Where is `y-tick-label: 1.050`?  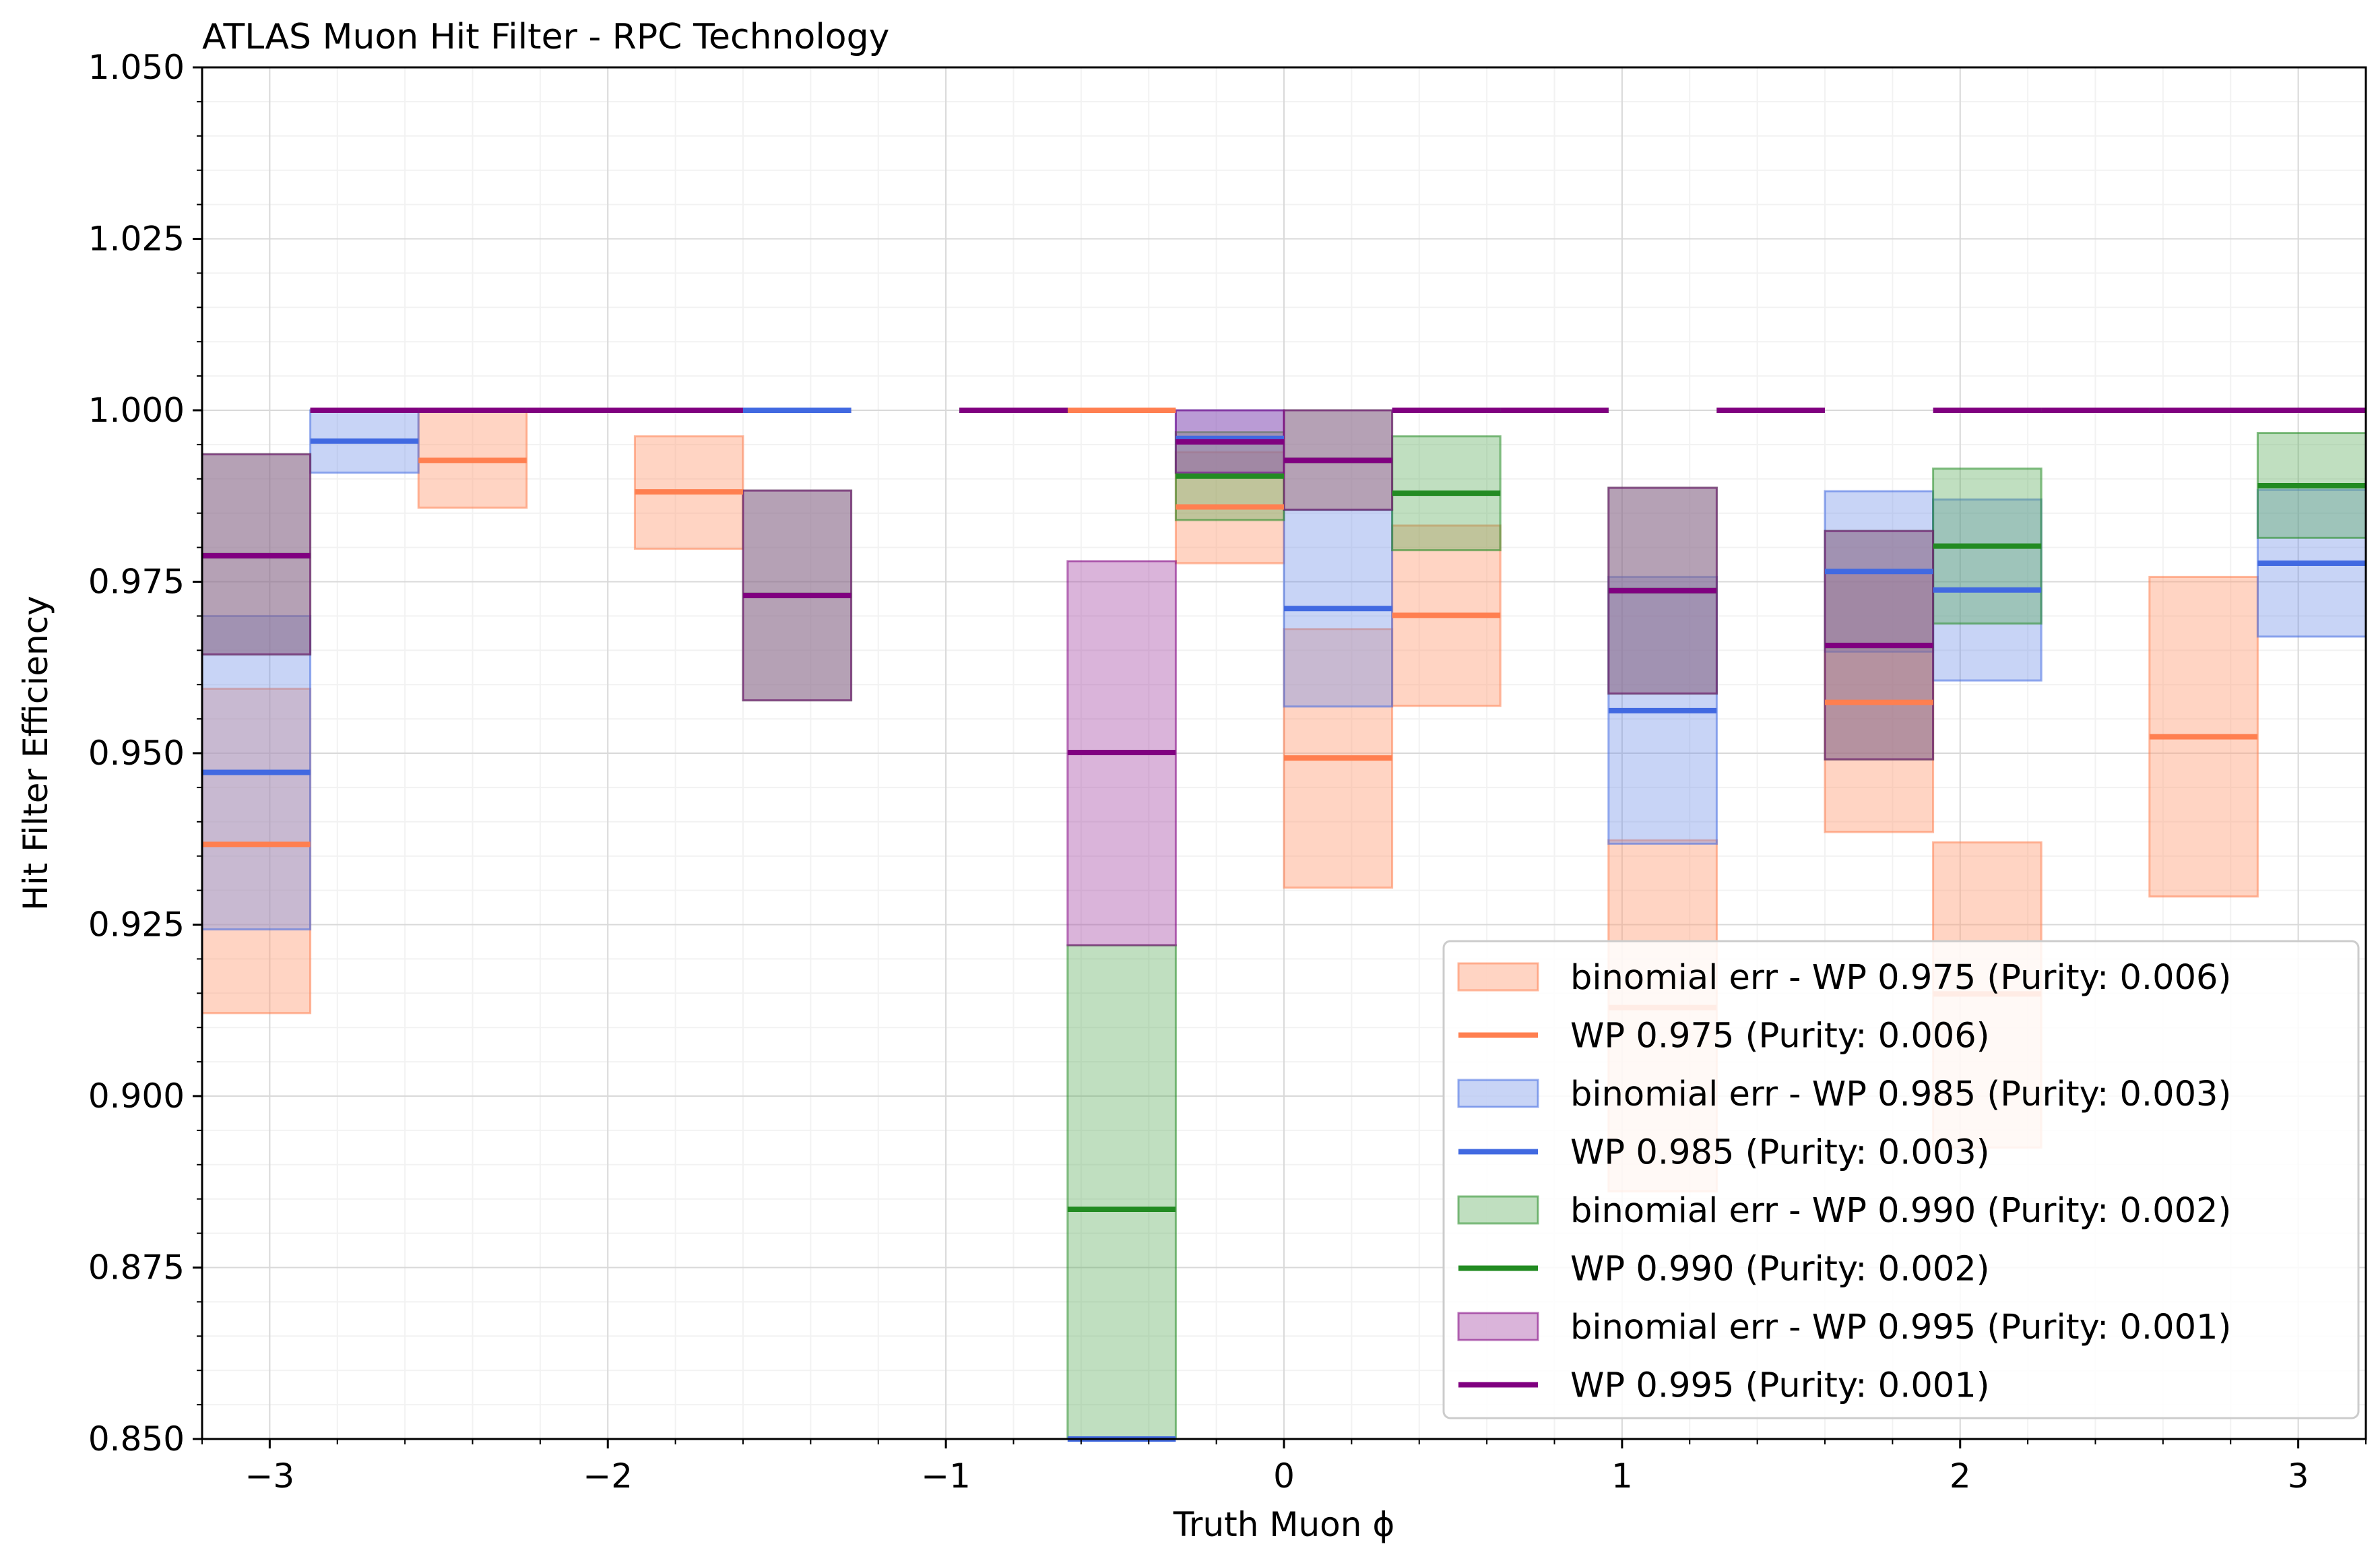 y-tick-label: 1.050 is located at coordinates (136, 67).